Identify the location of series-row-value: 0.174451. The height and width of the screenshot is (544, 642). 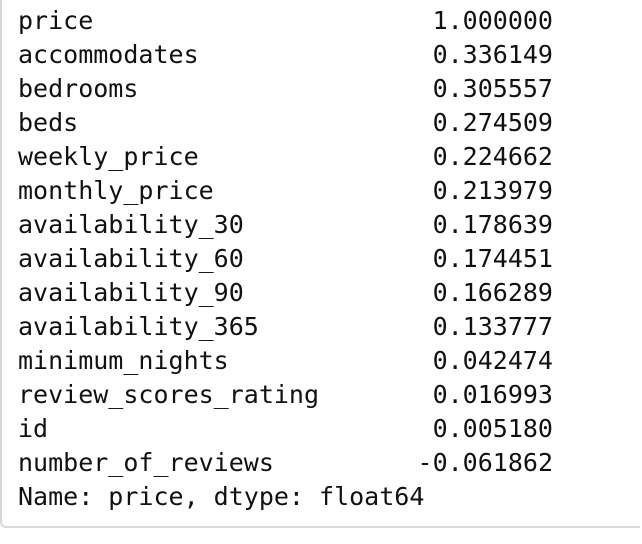
(492, 258).